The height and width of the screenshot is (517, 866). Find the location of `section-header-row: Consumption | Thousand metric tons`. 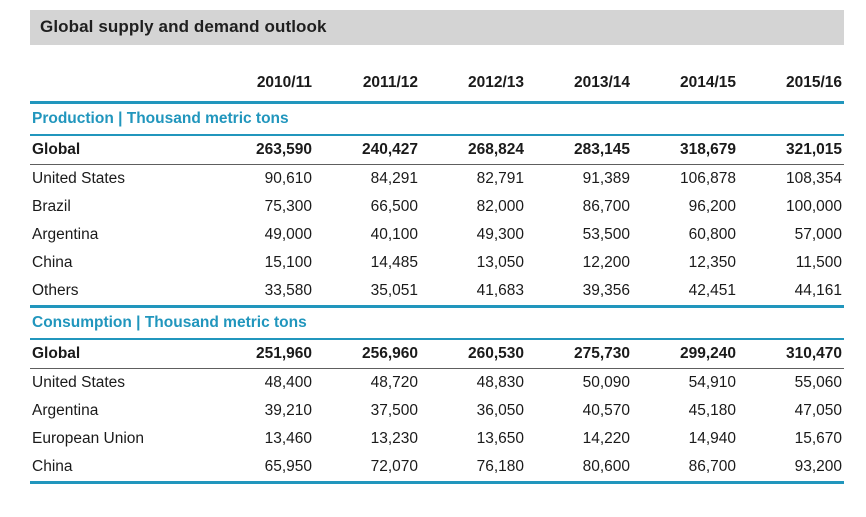

section-header-row: Consumption | Thousand metric tons is located at coordinates (437, 322).